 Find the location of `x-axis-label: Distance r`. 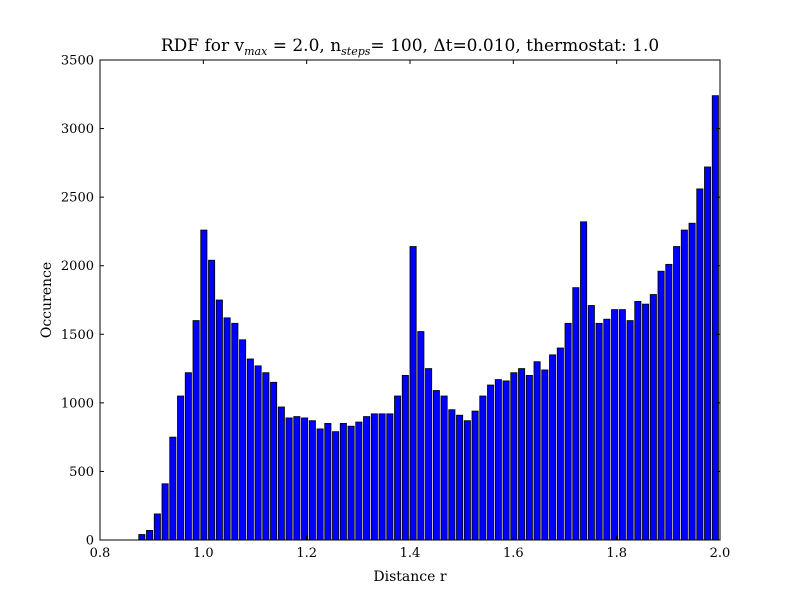

x-axis-label: Distance r is located at coordinates (409, 577).